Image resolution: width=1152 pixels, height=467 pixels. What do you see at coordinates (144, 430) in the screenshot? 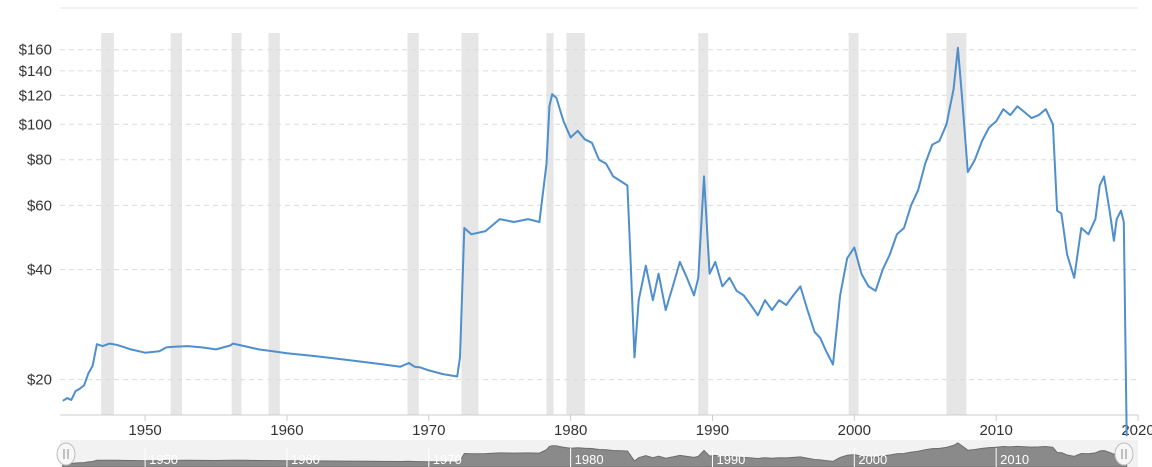
I see `x-tick-label: 1950` at bounding box center [144, 430].